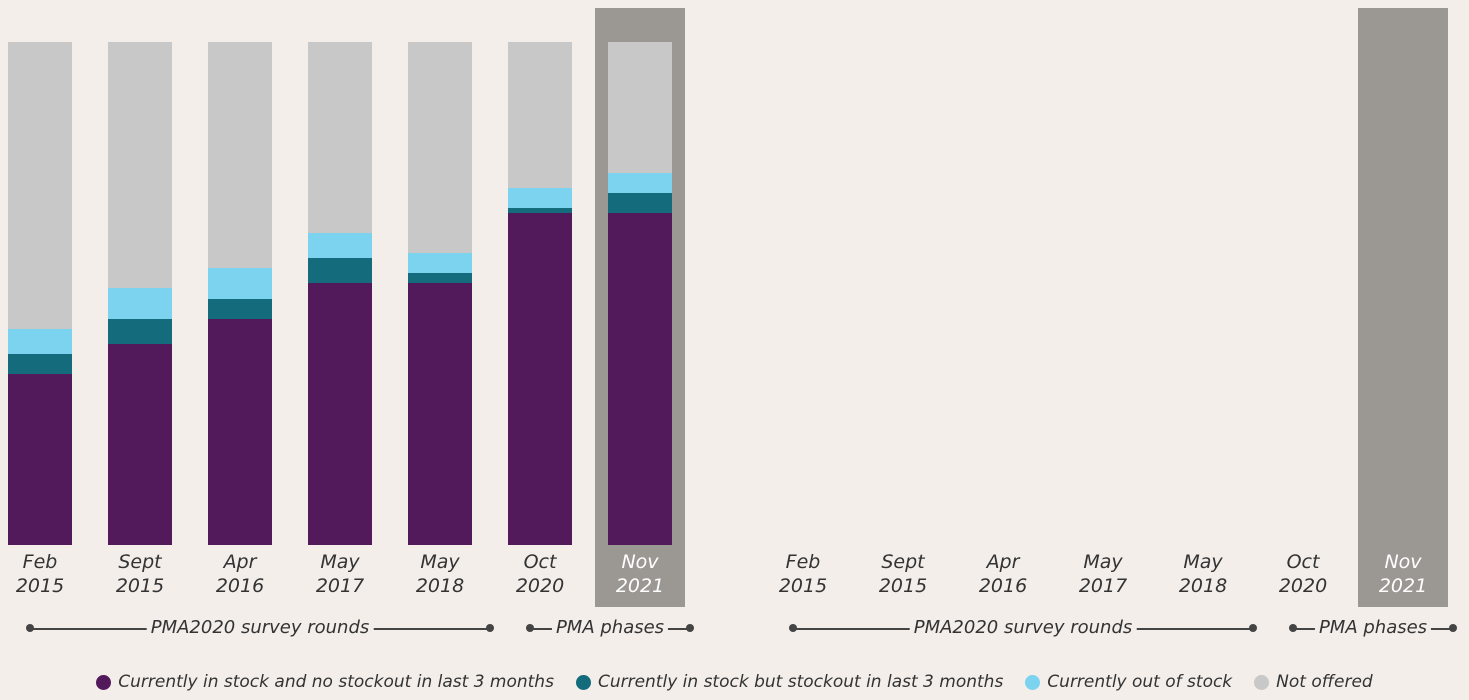 This screenshot has height=700, width=1469. Describe the element at coordinates (1403, 307) in the screenshot. I see `highlight` at that location.